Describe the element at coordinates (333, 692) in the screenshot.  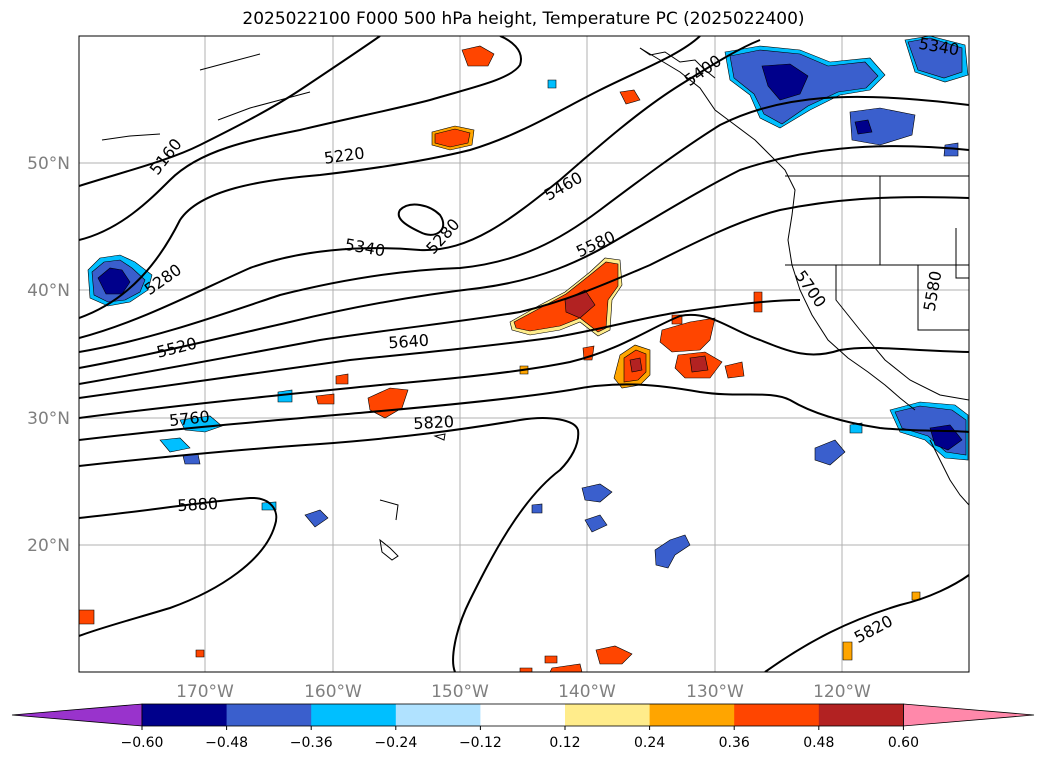
I see `lon-label: 160°W` at that location.